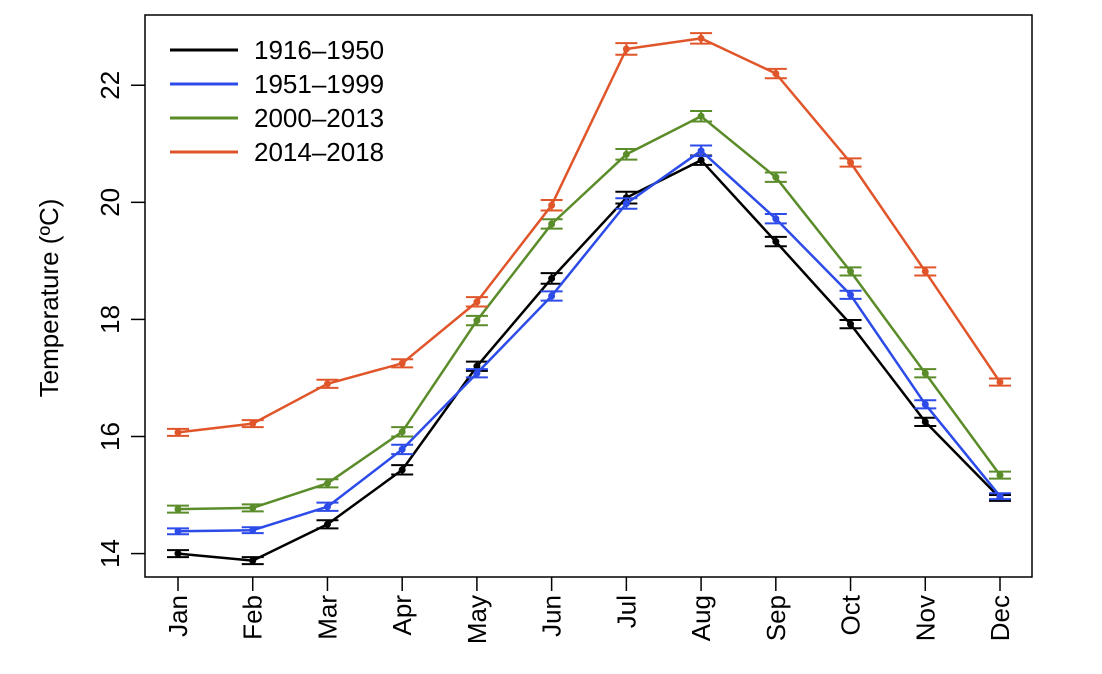 The image size is (1102, 674). Describe the element at coordinates (851, 614) in the screenshot. I see `x-tick-label: Oct` at that location.